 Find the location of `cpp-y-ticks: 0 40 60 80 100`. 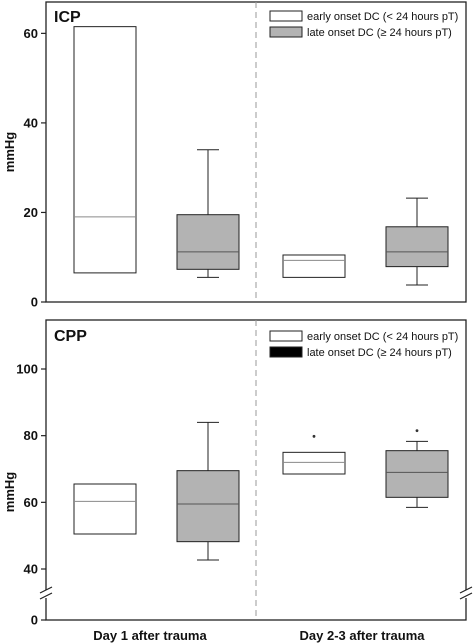

cpp-y-ticks: 0 40 60 80 100 is located at coordinates (31, 495).